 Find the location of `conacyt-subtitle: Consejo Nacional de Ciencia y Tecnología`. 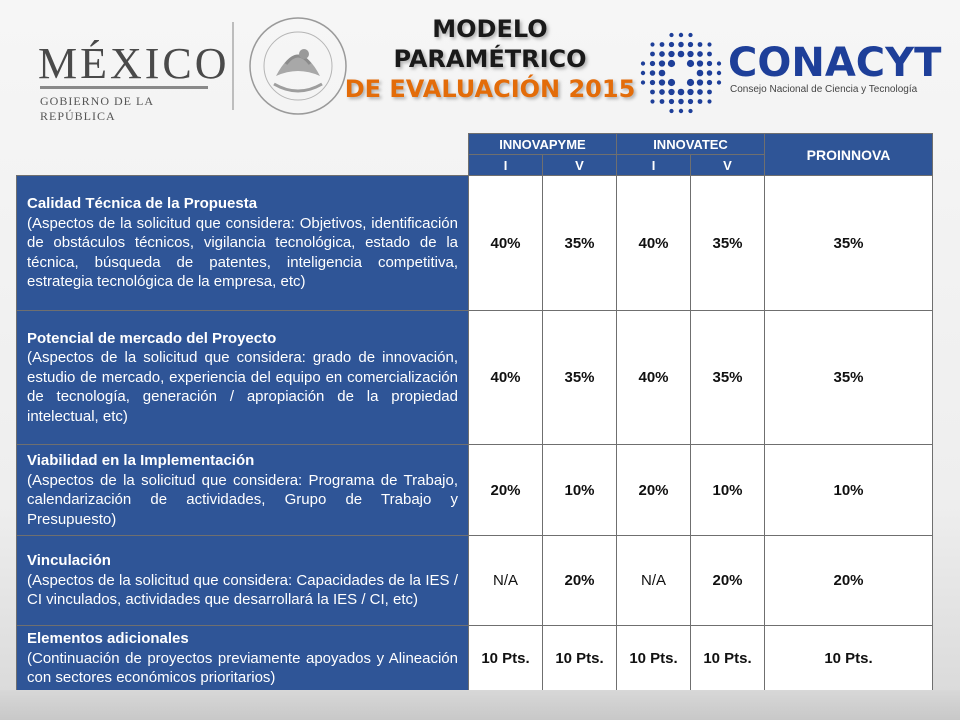

conacyt-subtitle: Consejo Nacional de Ciencia y Tecnología is located at coordinates (824, 89).